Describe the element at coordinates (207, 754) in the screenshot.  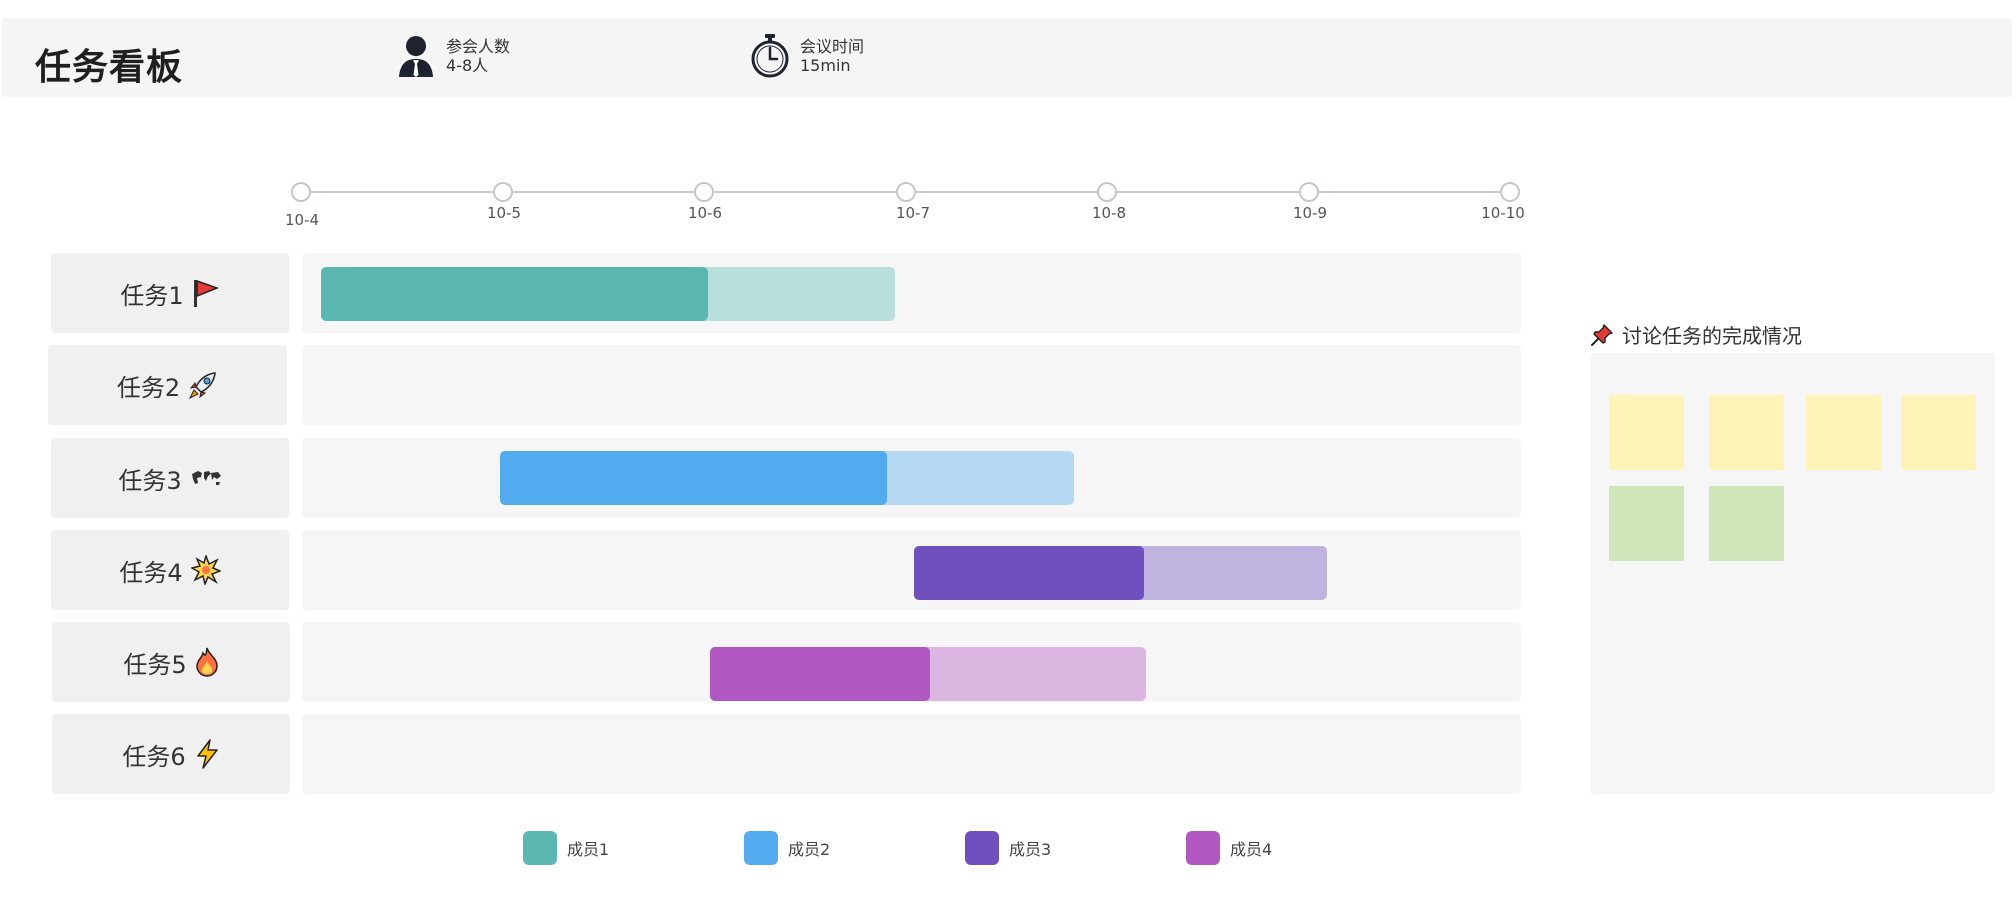
I see `lightning-icon` at that location.